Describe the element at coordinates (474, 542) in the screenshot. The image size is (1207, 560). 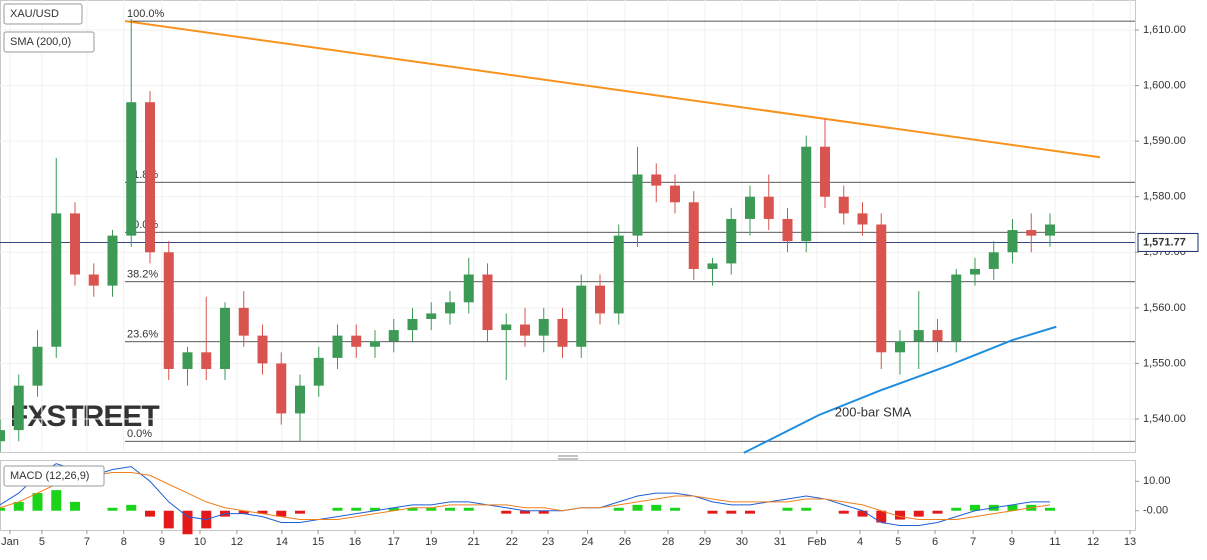
I see `x-tick-label: 21` at that location.